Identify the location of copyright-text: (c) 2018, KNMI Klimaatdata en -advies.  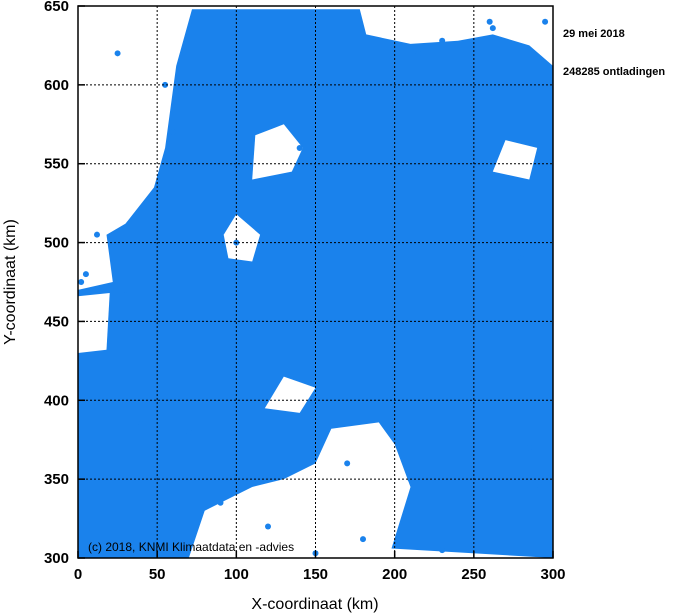
(191, 547).